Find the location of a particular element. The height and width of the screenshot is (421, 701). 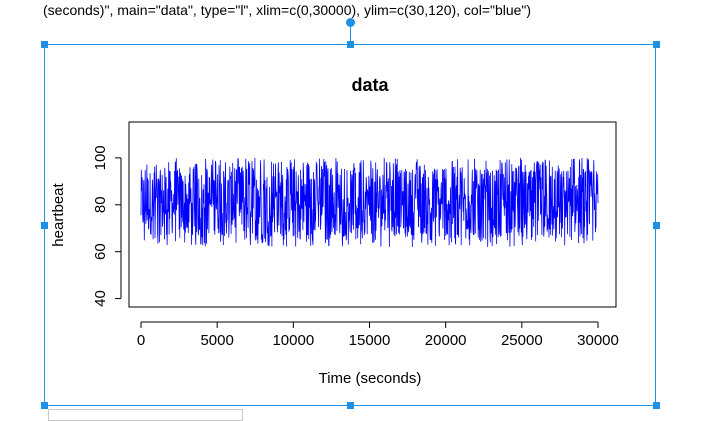

resize-handle-bottom-right is located at coordinates (656, 405).